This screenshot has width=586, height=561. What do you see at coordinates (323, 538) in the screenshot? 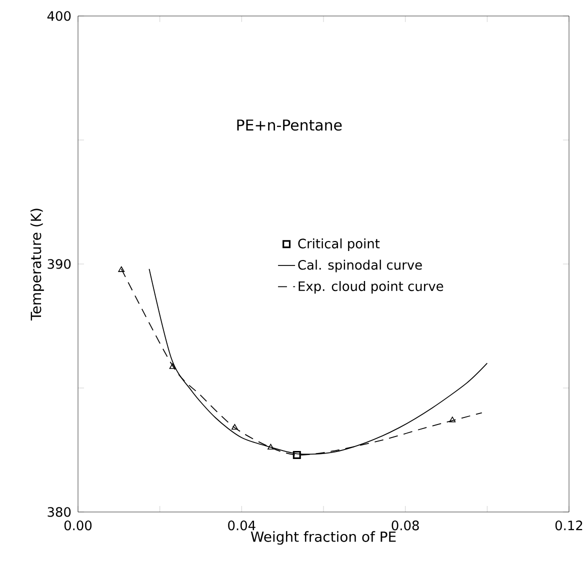
I see `x-axis-title: Weight fraction of PE` at bounding box center [323, 538].